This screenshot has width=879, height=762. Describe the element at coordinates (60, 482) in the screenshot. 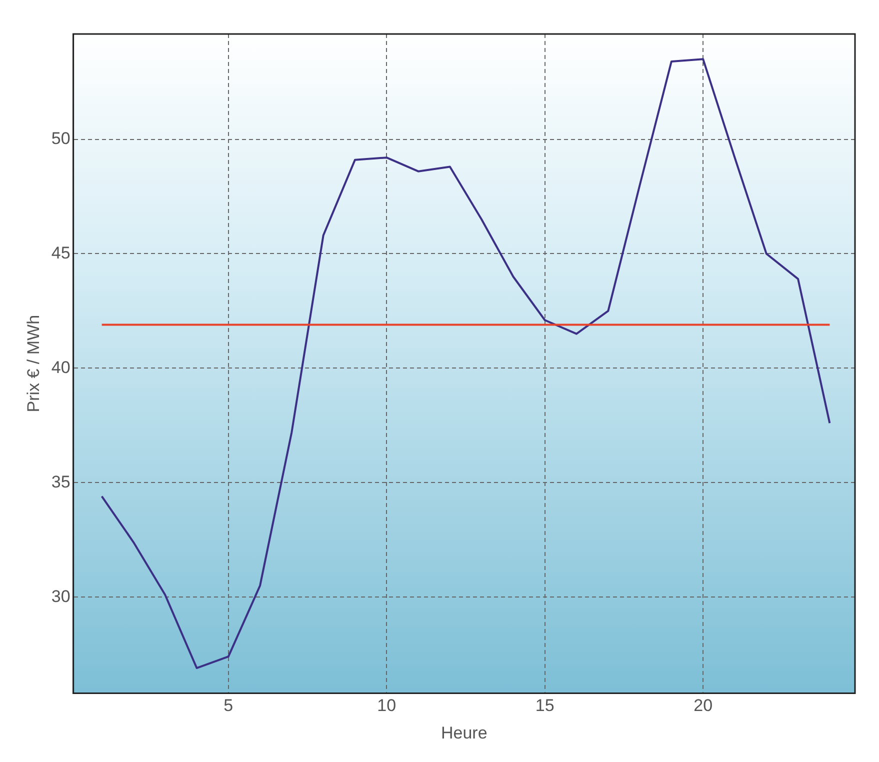

I see `y-tick-label: 35` at that location.